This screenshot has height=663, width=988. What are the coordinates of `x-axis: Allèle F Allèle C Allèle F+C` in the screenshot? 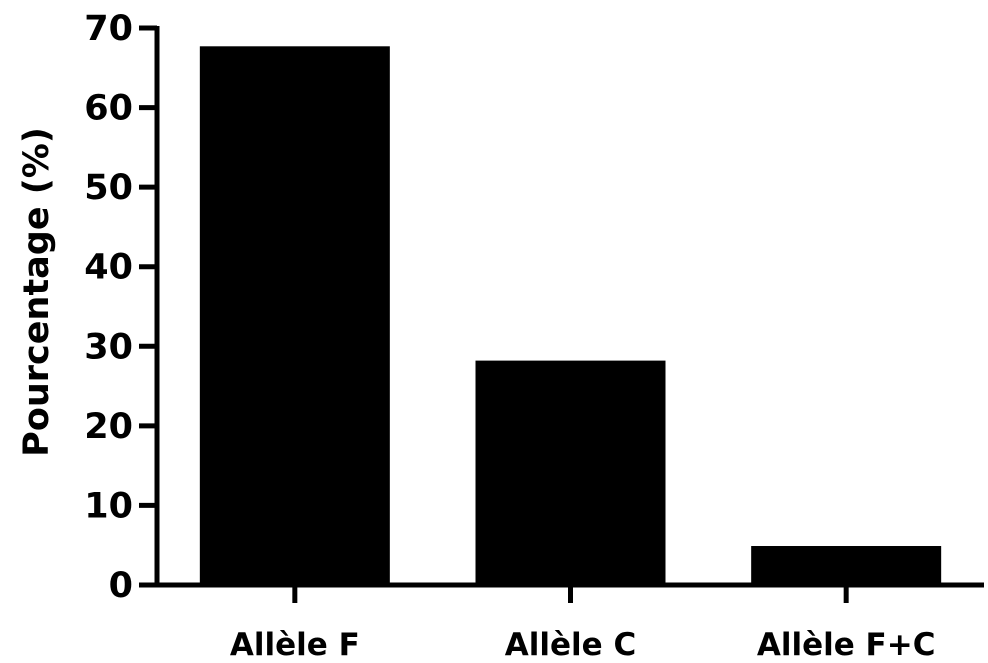 It's located at (569, 622).